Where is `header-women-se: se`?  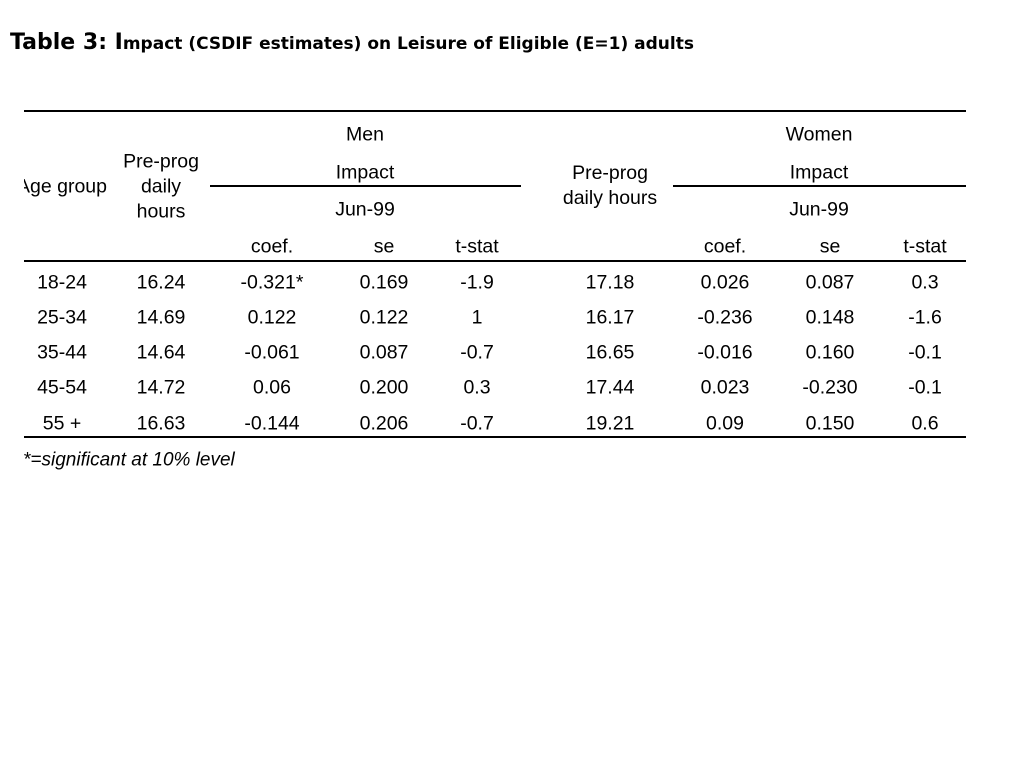
header-women-se: se is located at coordinates (830, 246).